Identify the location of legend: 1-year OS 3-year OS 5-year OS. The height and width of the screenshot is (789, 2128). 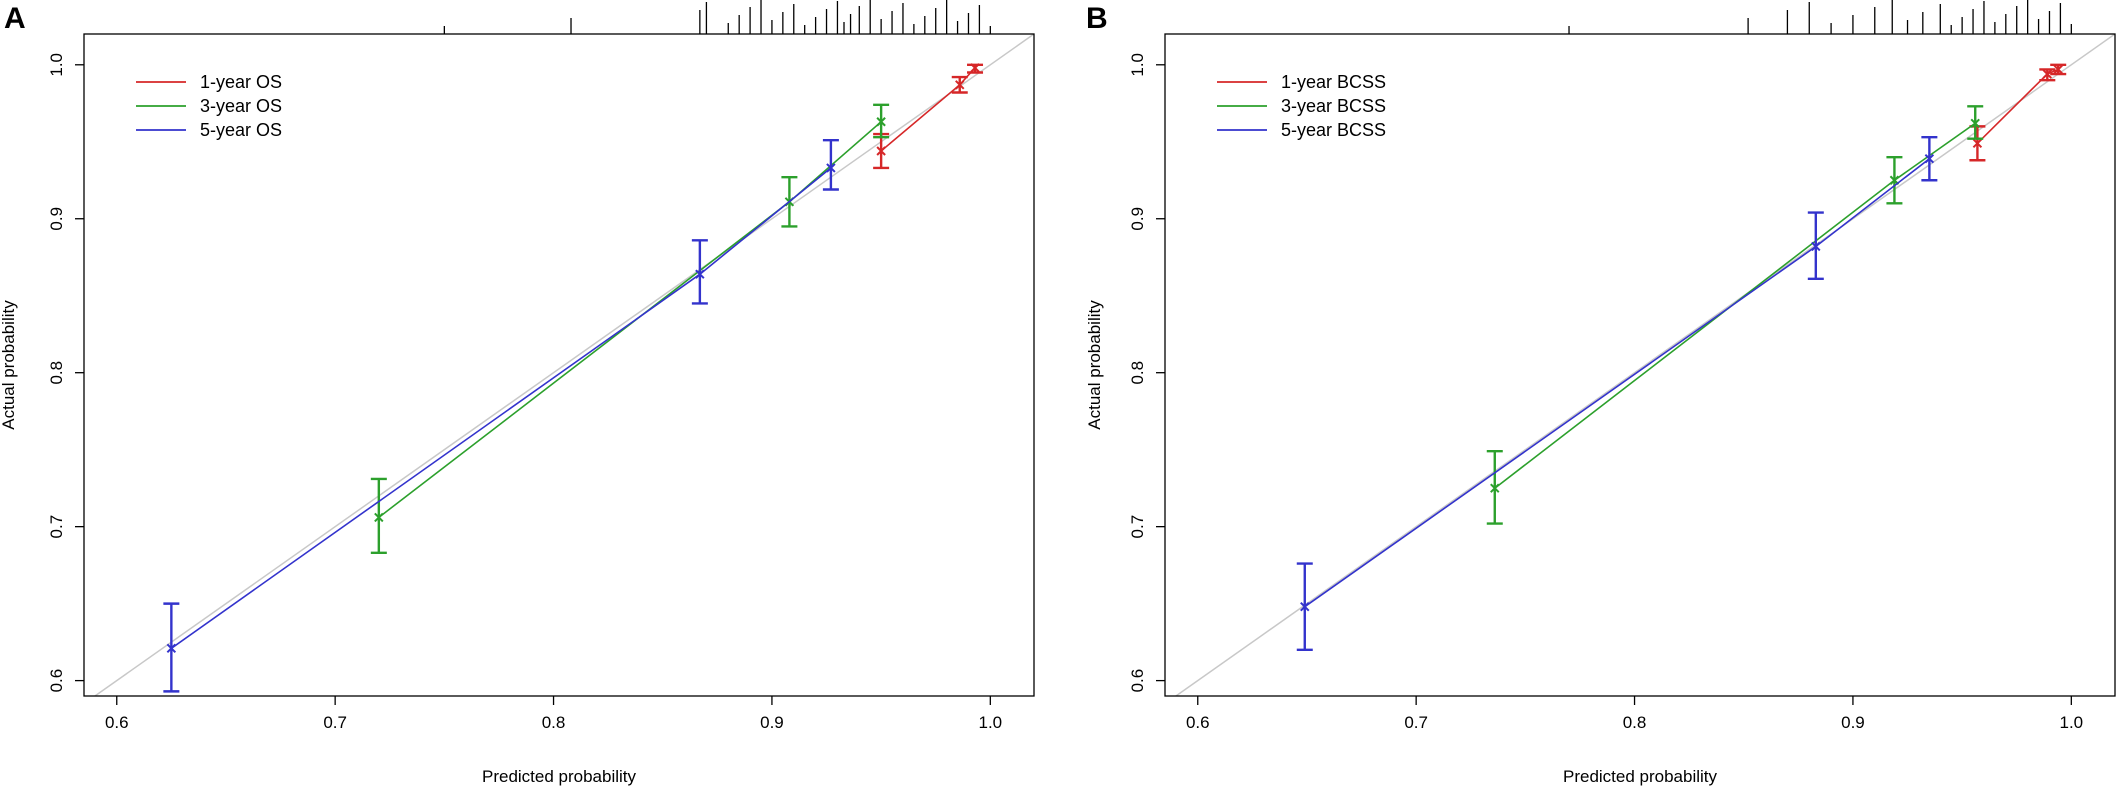
(209, 106).